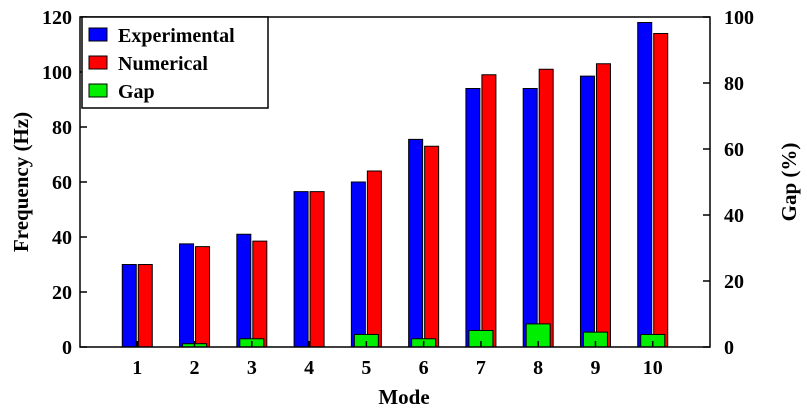  I want to click on legend-swatch-gap, so click(98, 90).